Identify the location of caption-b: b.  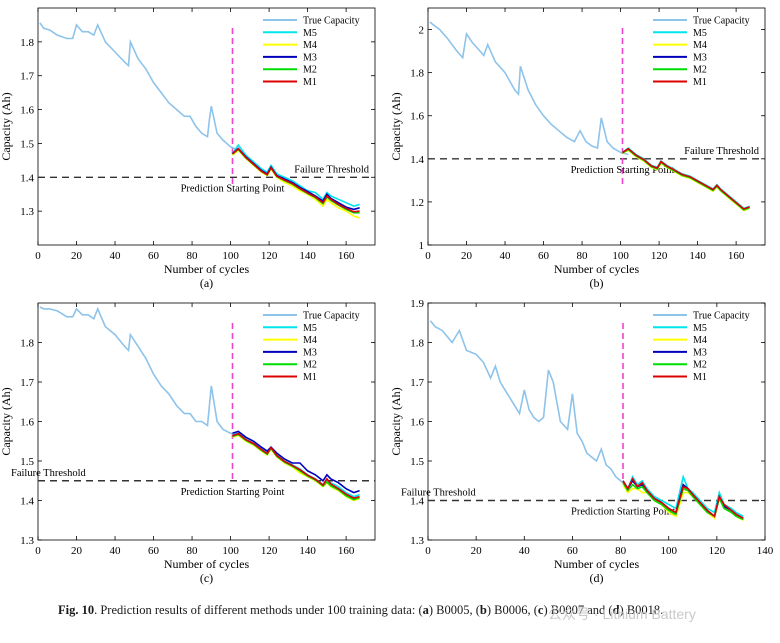
(483, 610).